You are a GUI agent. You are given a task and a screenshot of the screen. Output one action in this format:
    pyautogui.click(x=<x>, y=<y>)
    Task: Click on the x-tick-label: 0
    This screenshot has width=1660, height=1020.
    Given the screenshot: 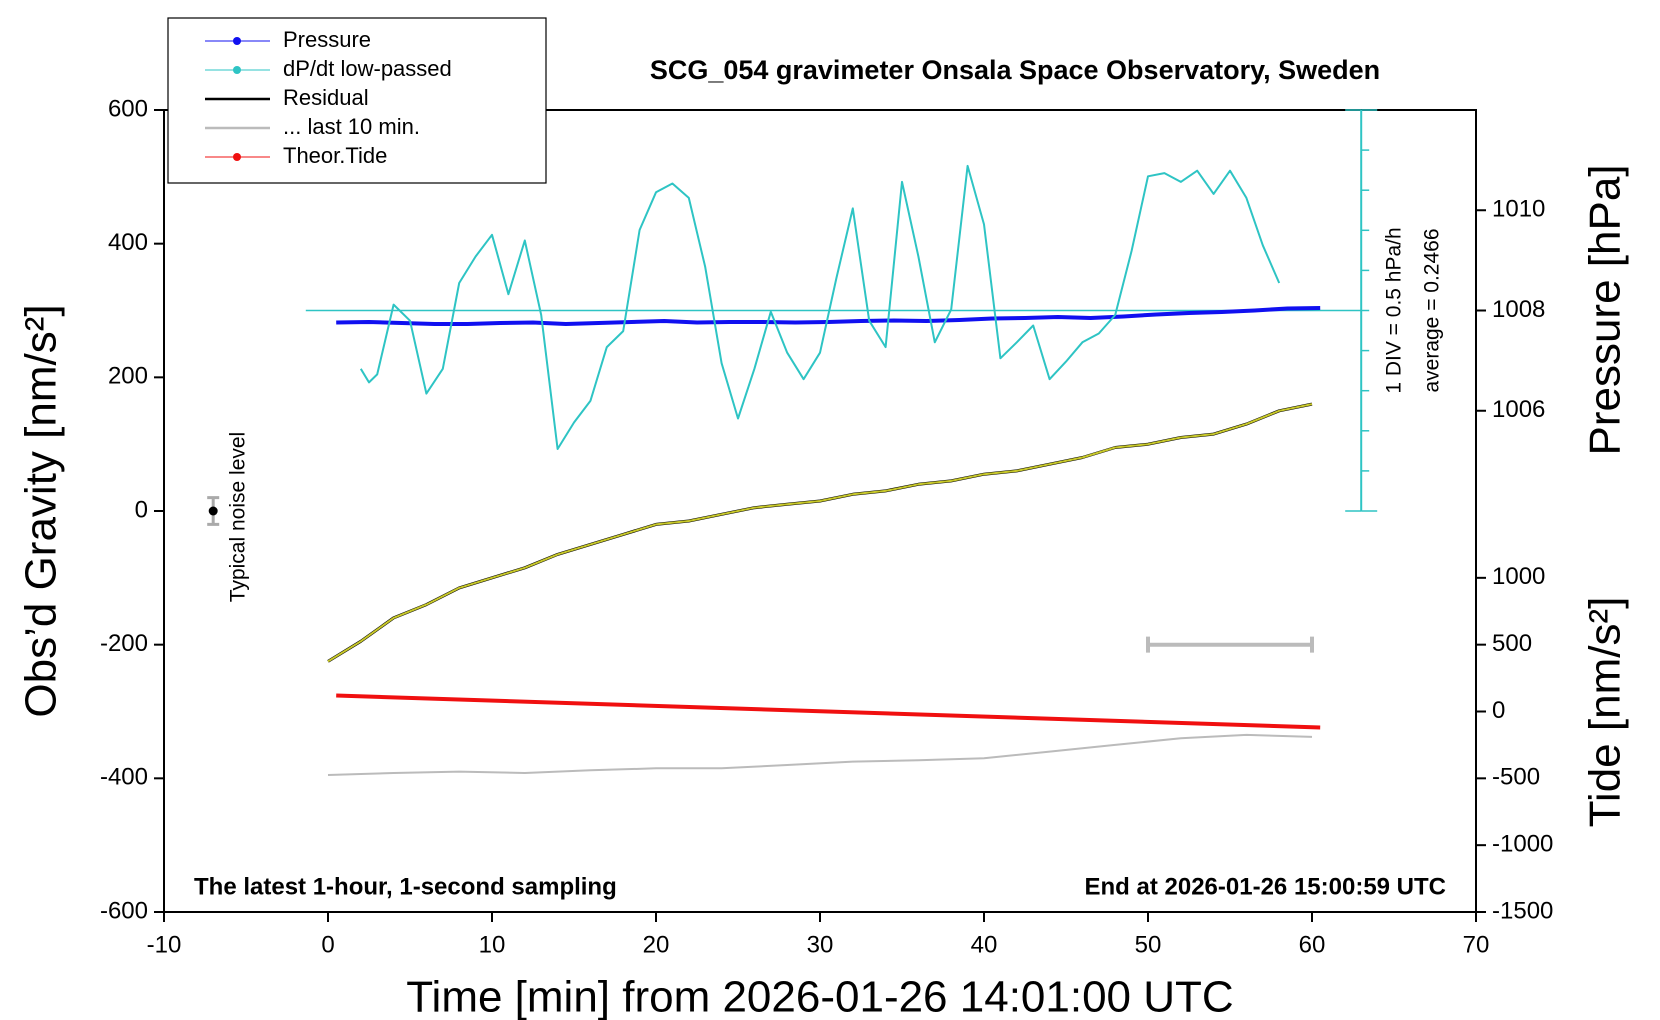 What is the action you would take?
    pyautogui.click(x=327, y=944)
    